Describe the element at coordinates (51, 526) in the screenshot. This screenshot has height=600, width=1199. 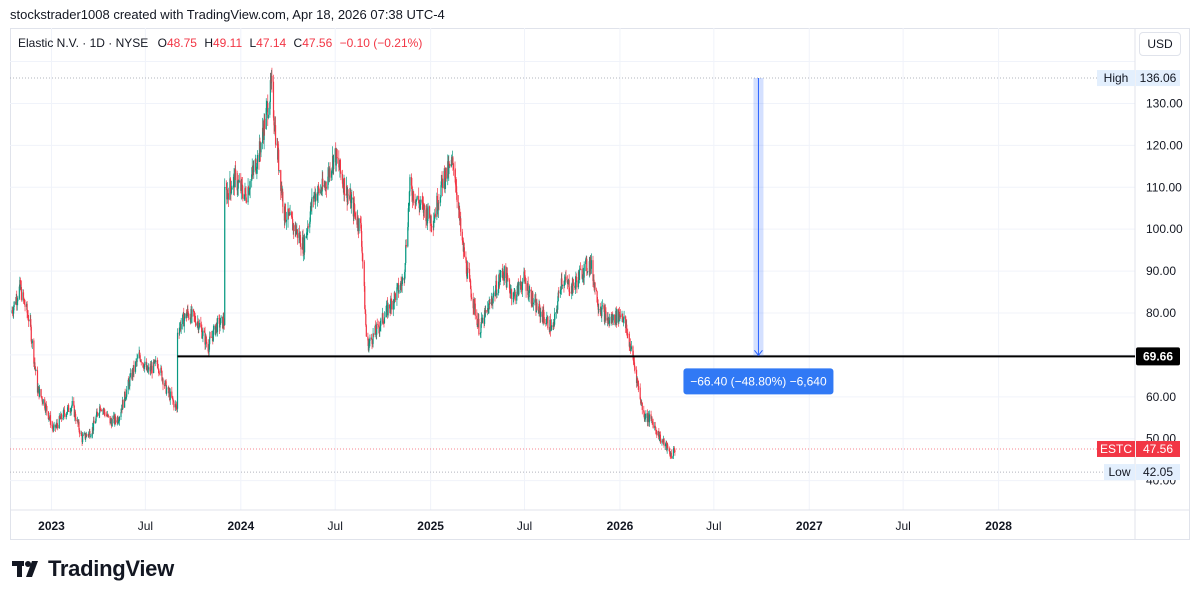
I see `x-tick-label: 2023` at that location.